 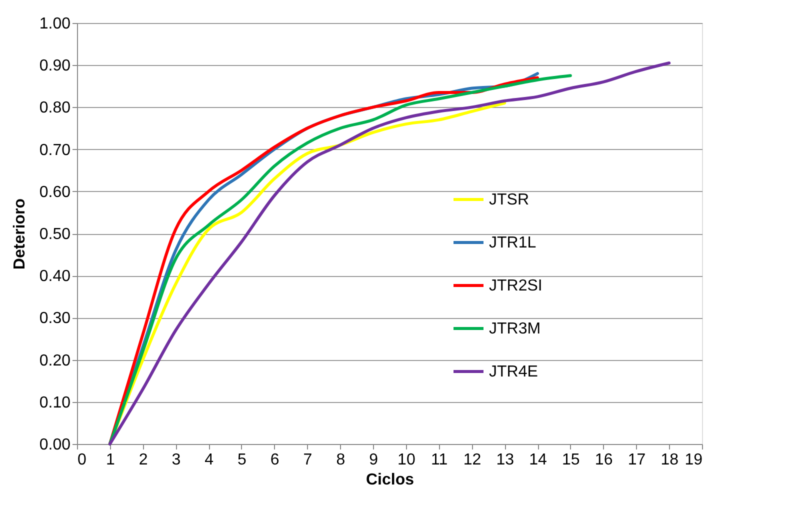 What do you see at coordinates (19, 234) in the screenshot?
I see `y-axis-title: Deterioro` at bounding box center [19, 234].